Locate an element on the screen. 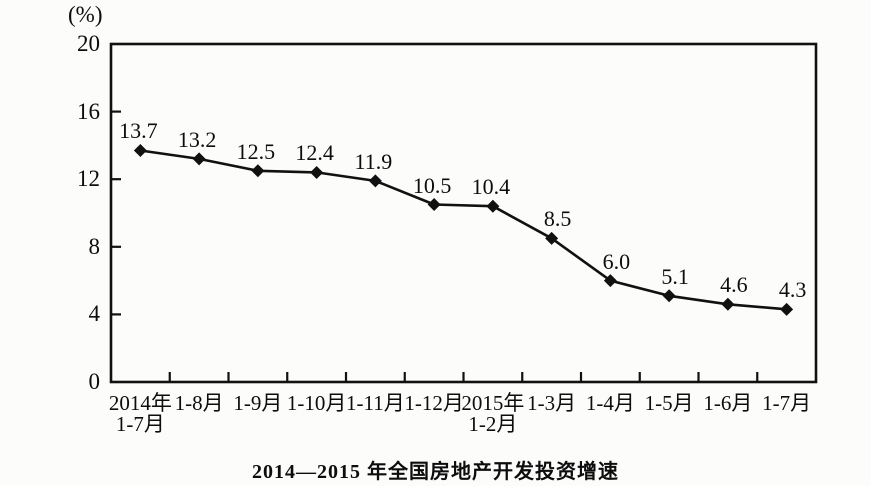 The width and height of the screenshot is (871, 486). x-axis-tick-label-line: 1-12月 is located at coordinates (434, 403).